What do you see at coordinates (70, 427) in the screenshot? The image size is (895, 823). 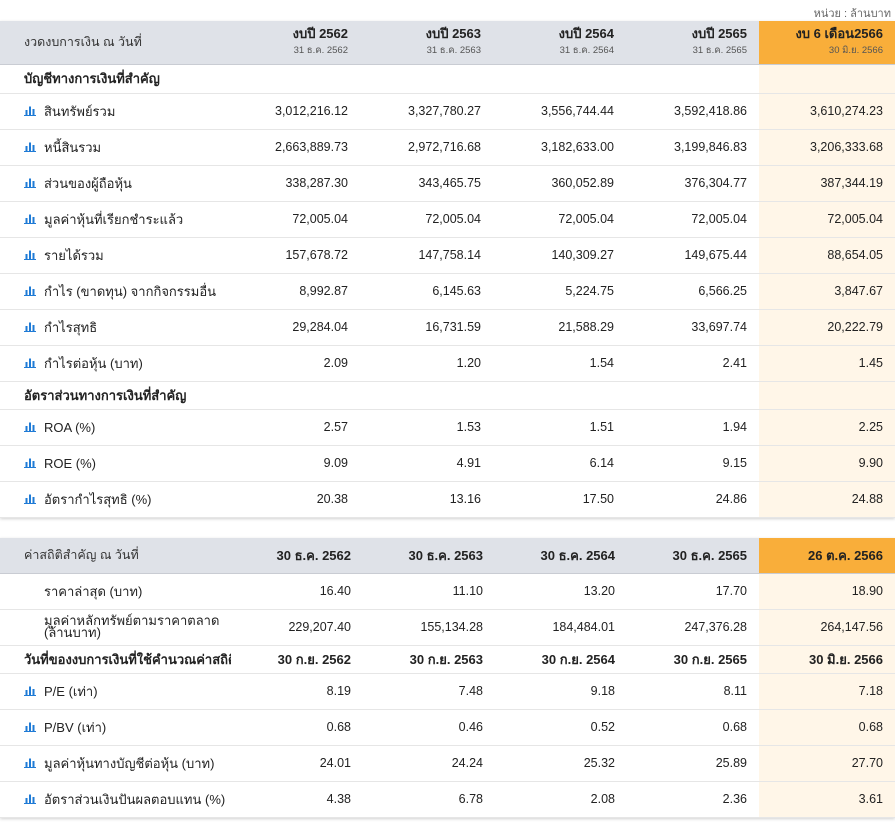 I see `row-label: ROA (%)` at bounding box center [70, 427].